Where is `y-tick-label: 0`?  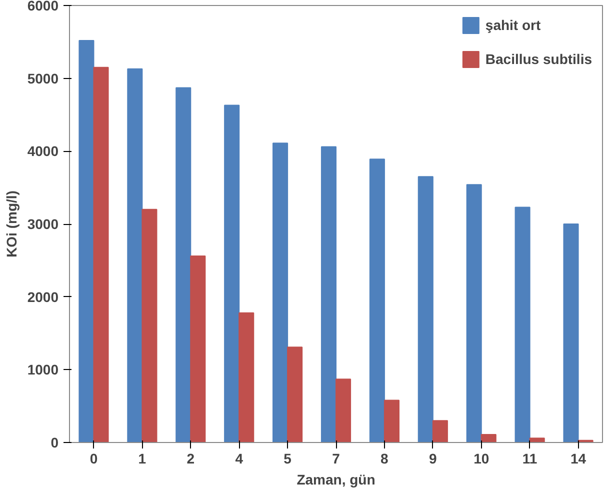
y-tick-label: 0 is located at coordinates (54, 442).